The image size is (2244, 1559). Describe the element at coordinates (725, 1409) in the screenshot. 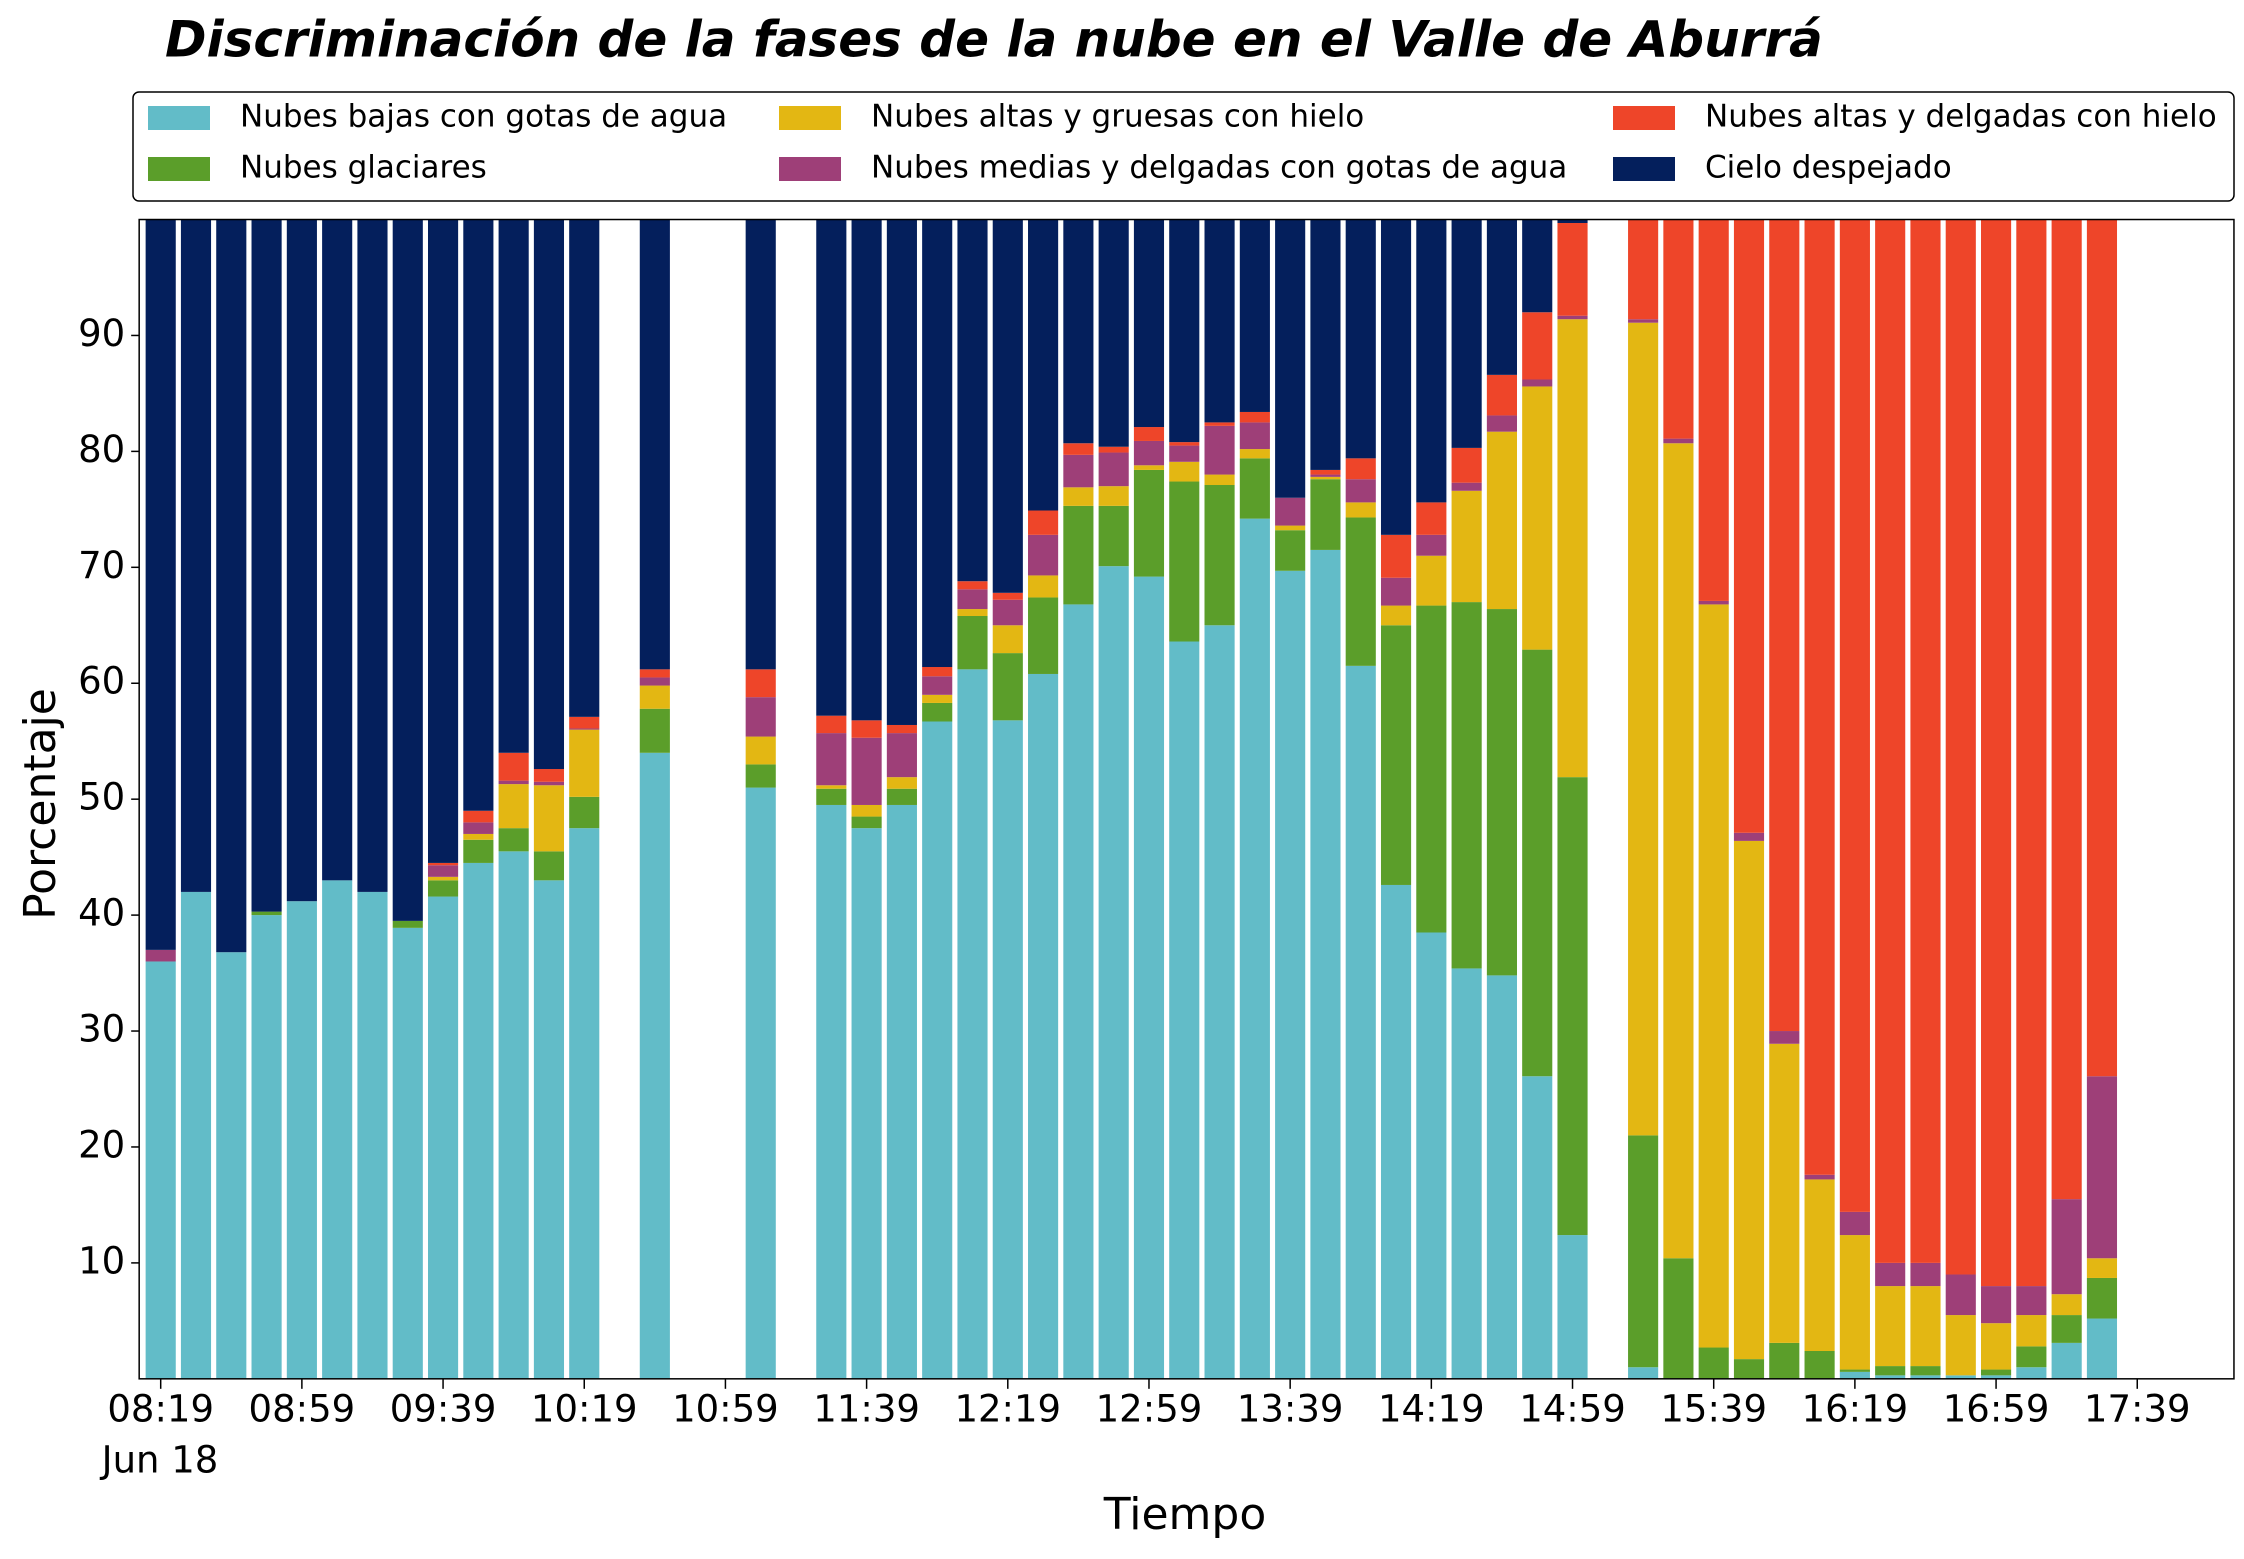

I see `x-tick-label: 10:59` at that location.